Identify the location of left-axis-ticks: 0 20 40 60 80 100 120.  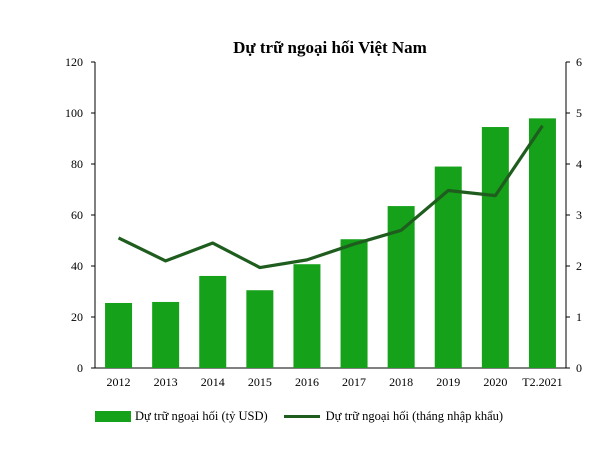
(80, 215).